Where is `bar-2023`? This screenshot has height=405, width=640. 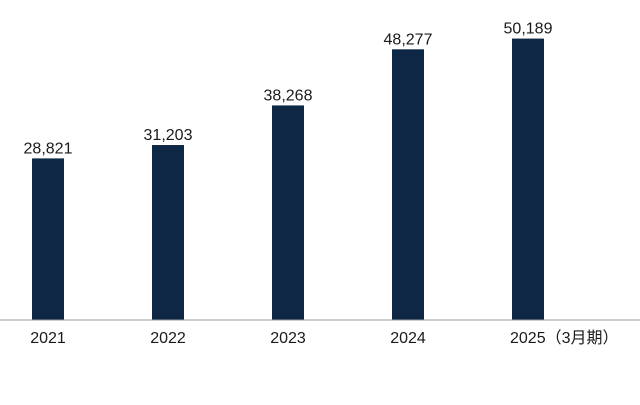 bar-2023 is located at coordinates (288, 212).